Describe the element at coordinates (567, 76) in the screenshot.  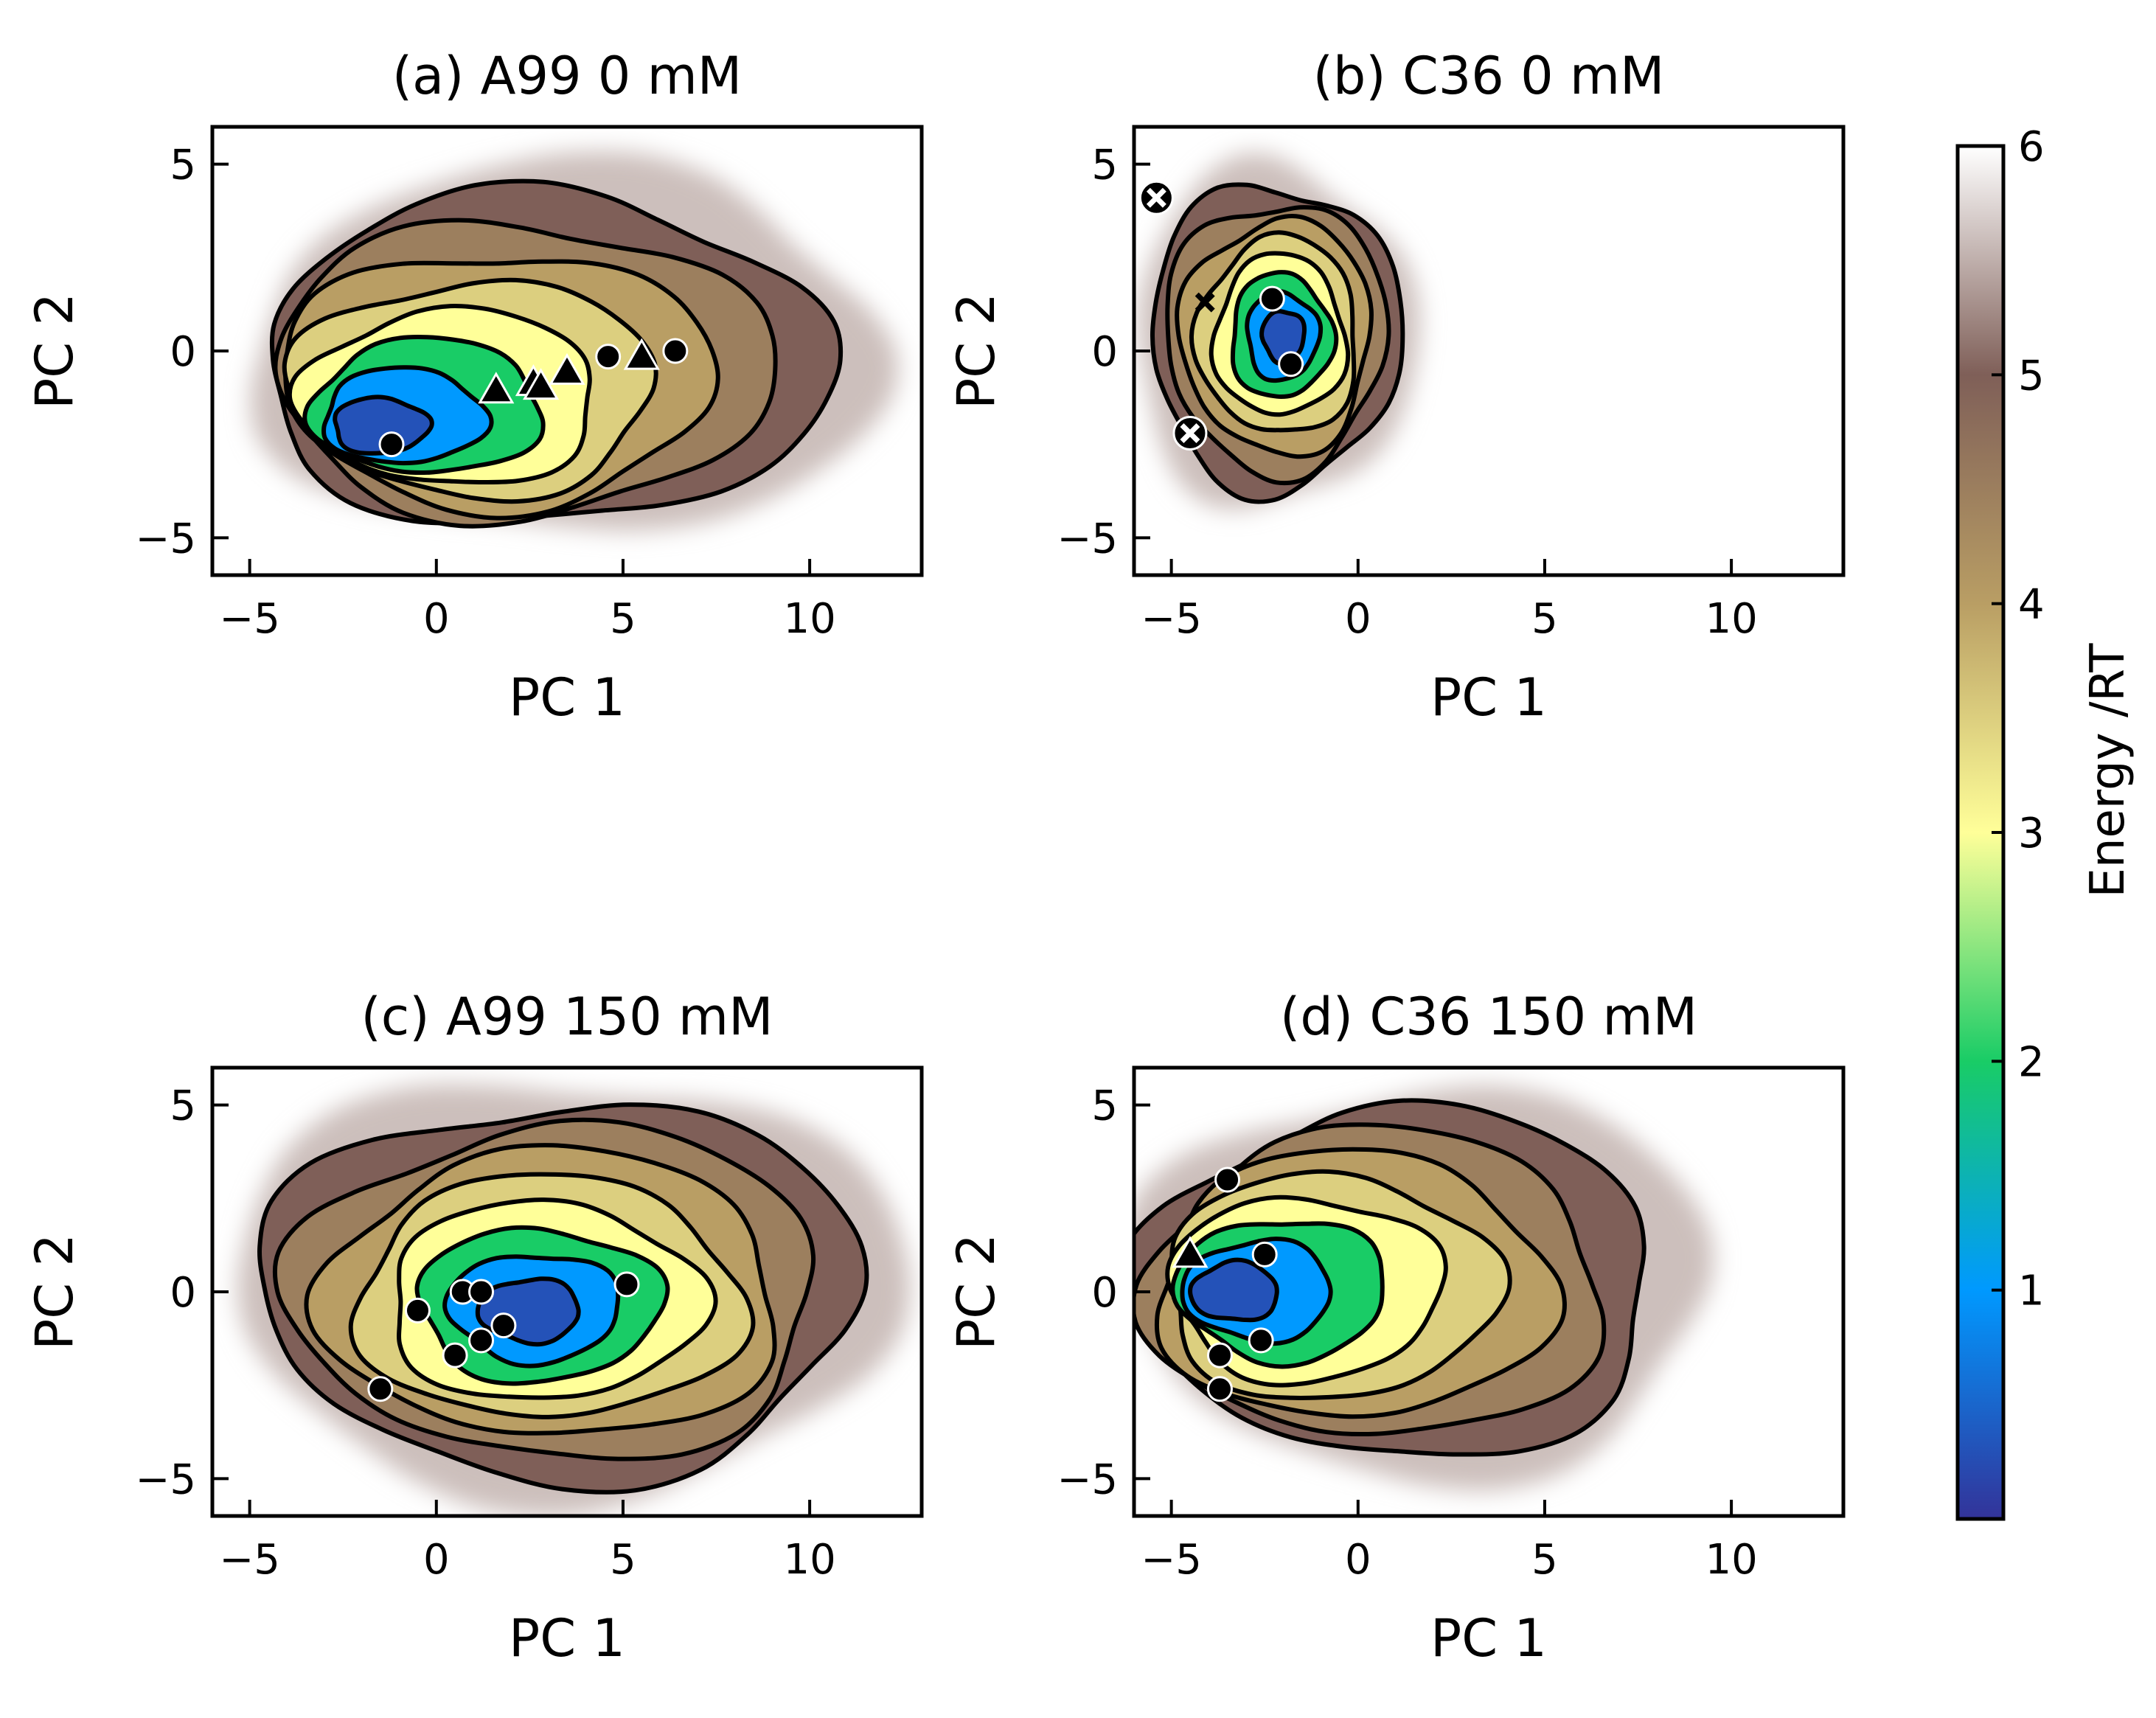
I see `panel-title: (a) A99 0 mM` at that location.